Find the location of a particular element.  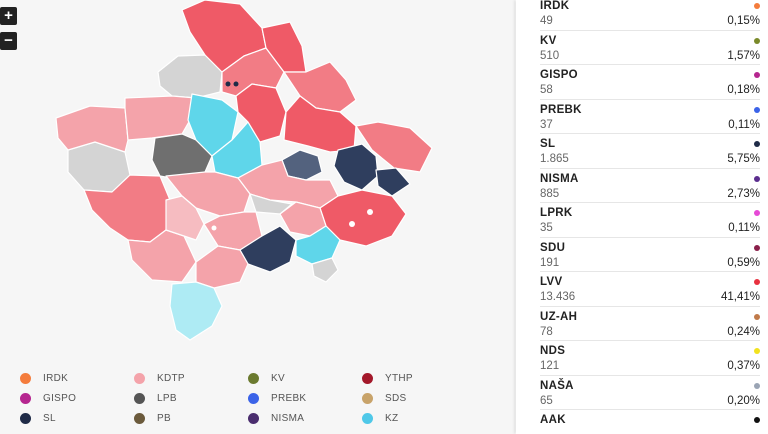

legend-item: SL is located at coordinates (77, 418).